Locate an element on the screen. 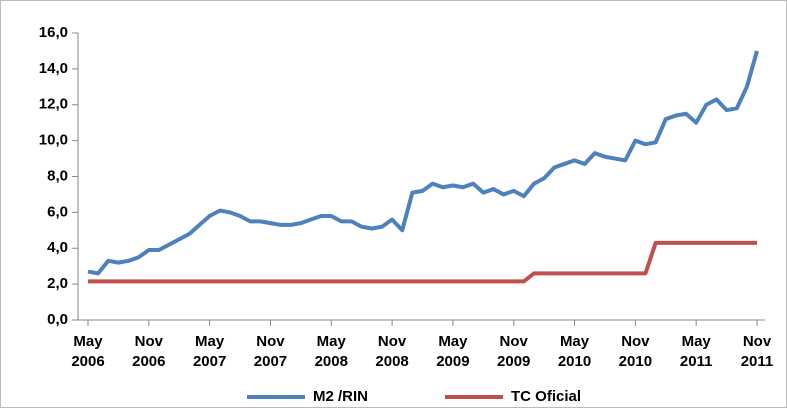 The height and width of the screenshot is (408, 787). y-tick-label: 12,0 is located at coordinates (53, 104).